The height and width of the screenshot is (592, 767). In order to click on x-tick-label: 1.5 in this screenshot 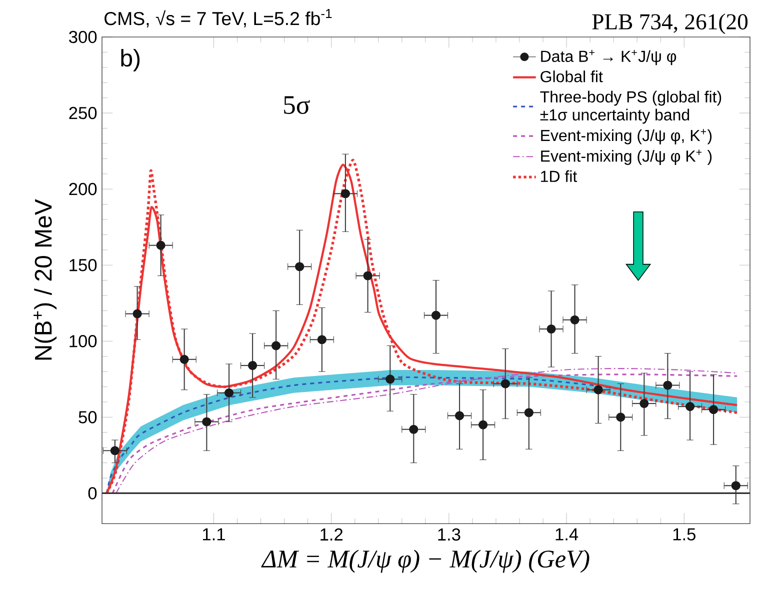, I will do `click(684, 534)`.